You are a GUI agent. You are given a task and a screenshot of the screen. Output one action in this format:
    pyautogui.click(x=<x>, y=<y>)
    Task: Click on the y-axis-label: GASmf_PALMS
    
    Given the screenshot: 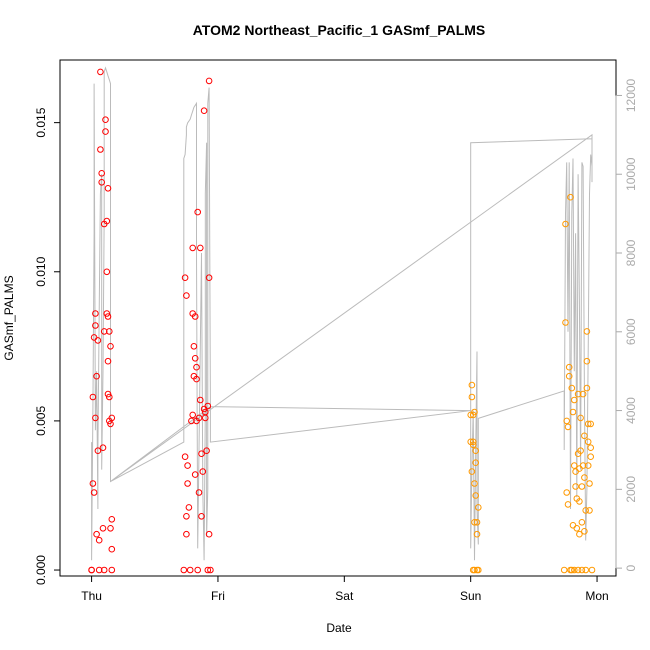 What is the action you would take?
    pyautogui.click(x=9, y=317)
    